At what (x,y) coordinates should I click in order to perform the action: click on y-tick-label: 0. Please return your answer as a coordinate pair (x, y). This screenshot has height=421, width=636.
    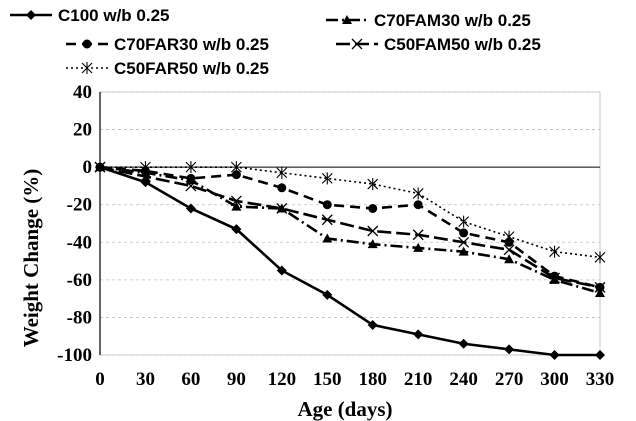
    Looking at the image, I should click on (88, 167).